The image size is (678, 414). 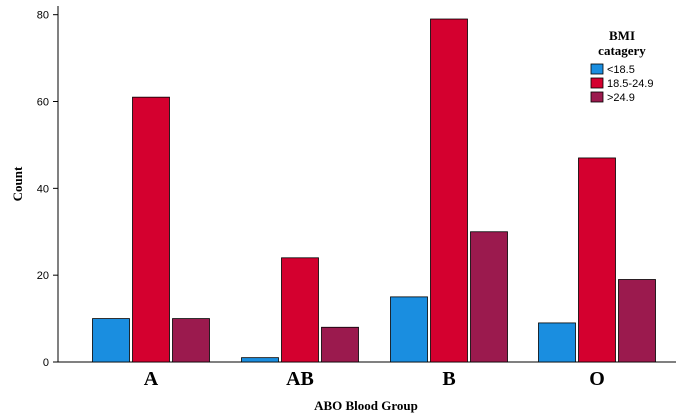 I want to click on y-tick-label: 60, so click(x=43, y=103).